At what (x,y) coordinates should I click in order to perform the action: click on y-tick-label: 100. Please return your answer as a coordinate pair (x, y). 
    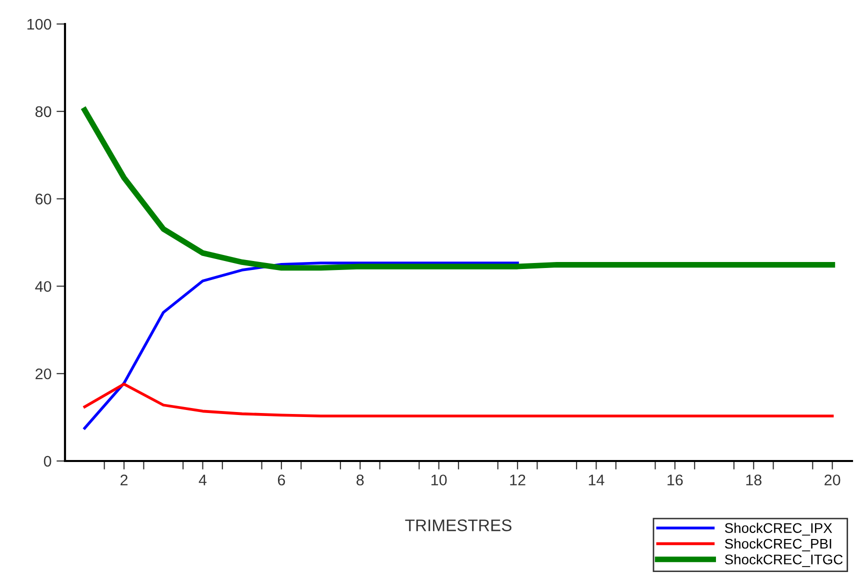
    Looking at the image, I should click on (39, 24).